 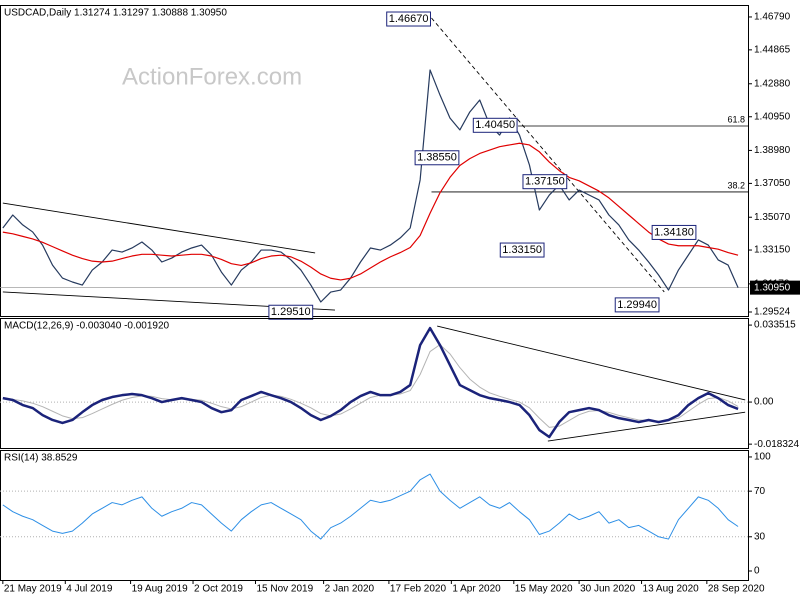 I want to click on annotation-label: 1.46670, so click(x=409, y=19).